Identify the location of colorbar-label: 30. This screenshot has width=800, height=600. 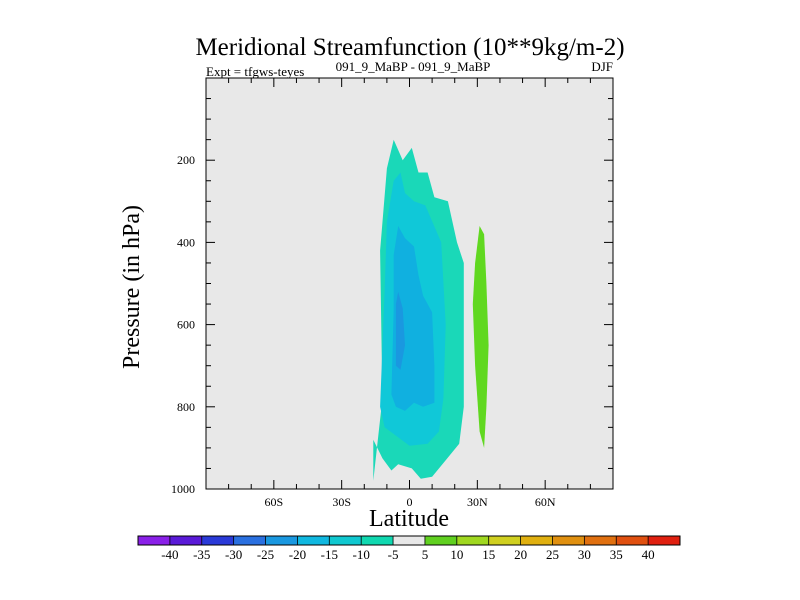
(584, 554).